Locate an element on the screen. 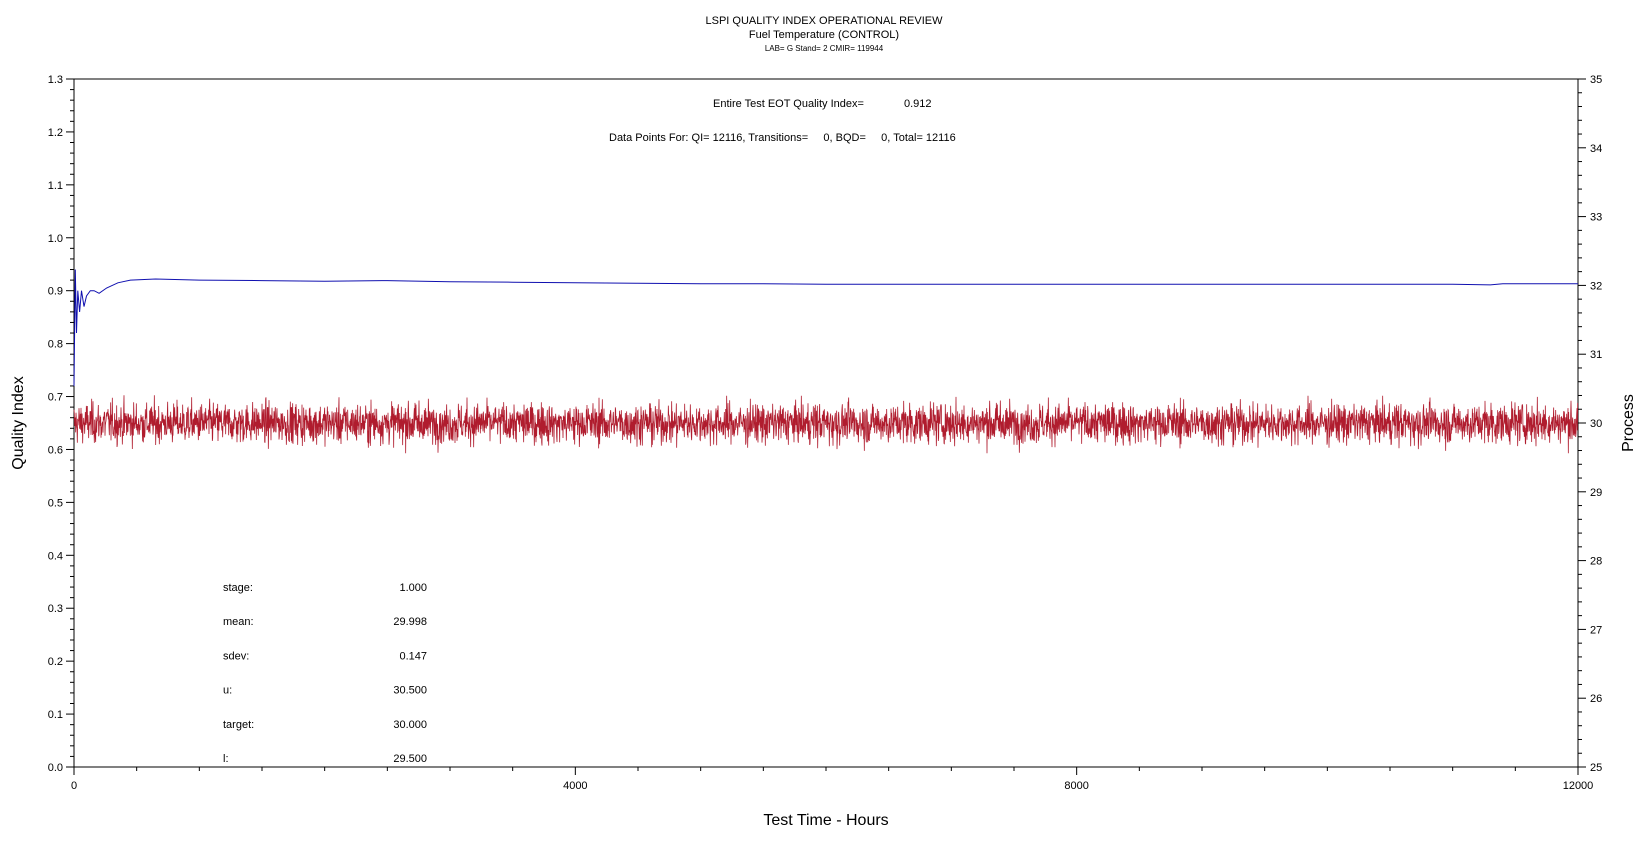 Image resolution: width=1648 pixels, height=845 pixels. stat-value: 0.147 is located at coordinates (413, 656).